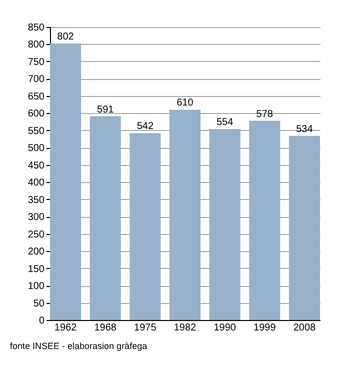 The image size is (350, 373). I want to click on y-tick-label: 250, so click(36, 234).